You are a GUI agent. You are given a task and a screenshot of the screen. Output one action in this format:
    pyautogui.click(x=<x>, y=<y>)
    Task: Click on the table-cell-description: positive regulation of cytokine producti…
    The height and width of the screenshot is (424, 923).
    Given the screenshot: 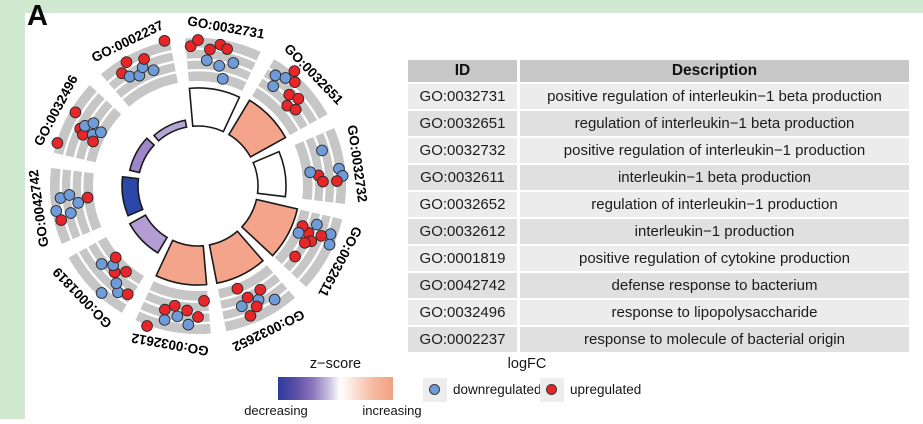 What is the action you would take?
    pyautogui.click(x=714, y=258)
    